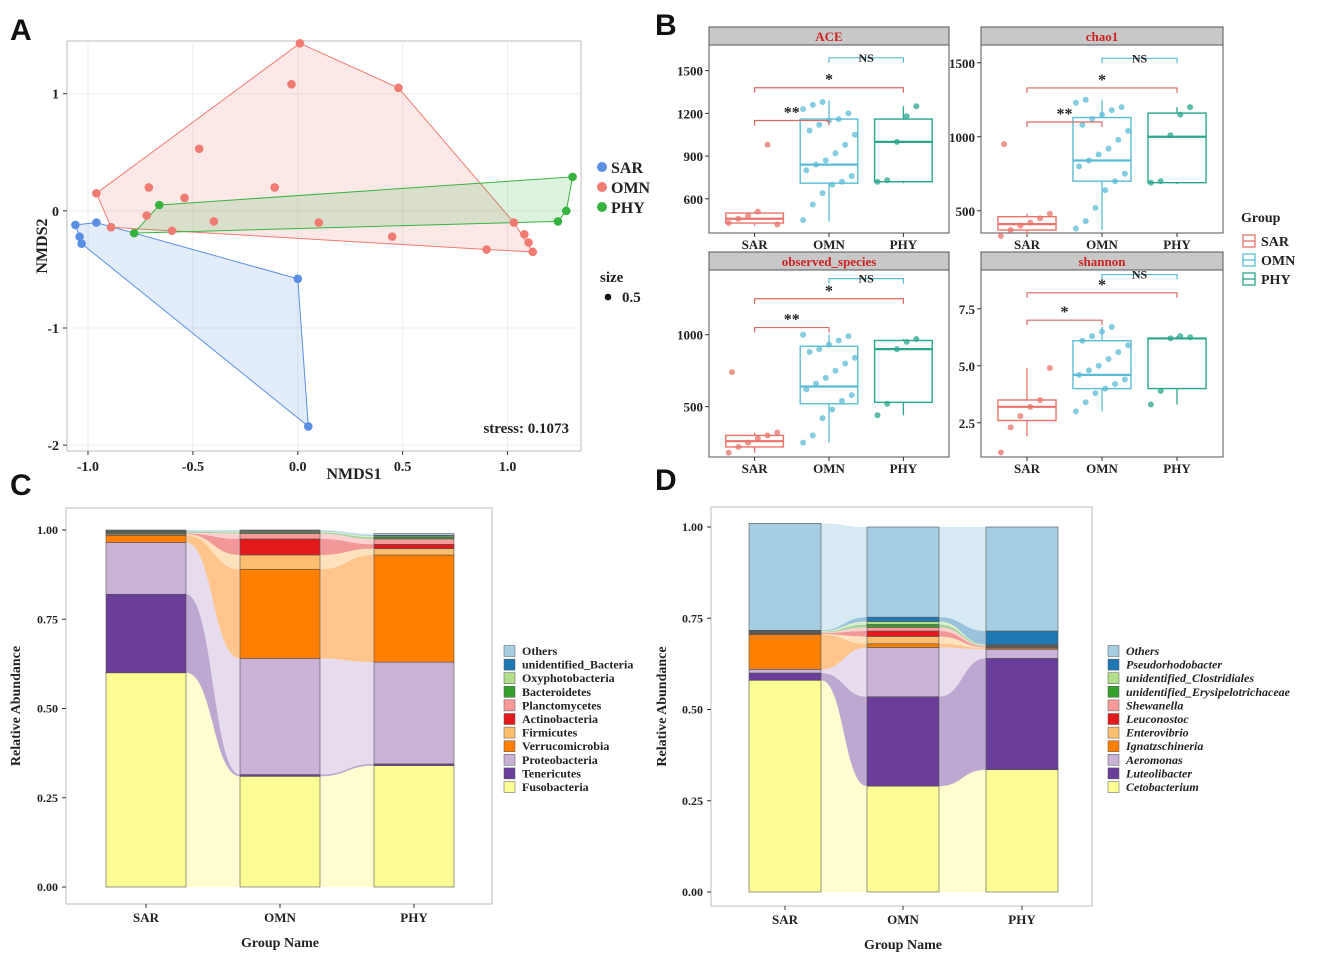  I want to click on legend-size-title: size, so click(612, 278).